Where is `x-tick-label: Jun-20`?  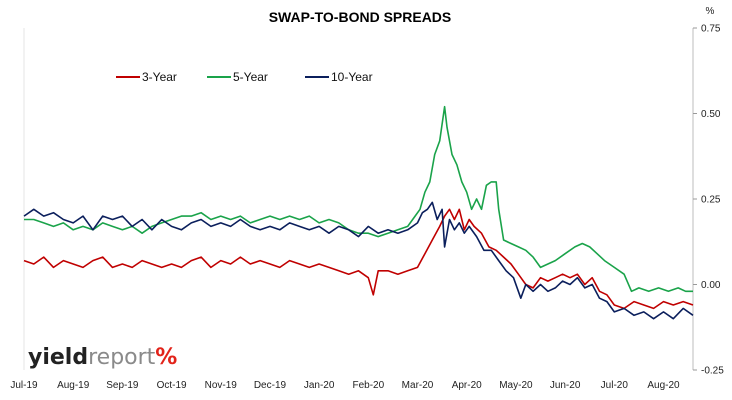
x-tick-label: Jun-20 is located at coordinates (565, 385).